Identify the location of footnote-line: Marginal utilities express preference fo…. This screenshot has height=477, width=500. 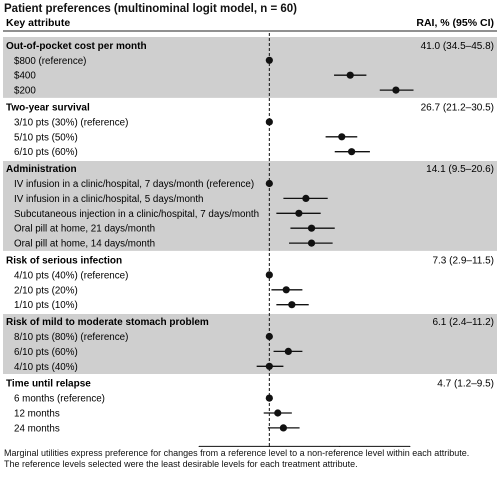
(237, 453).